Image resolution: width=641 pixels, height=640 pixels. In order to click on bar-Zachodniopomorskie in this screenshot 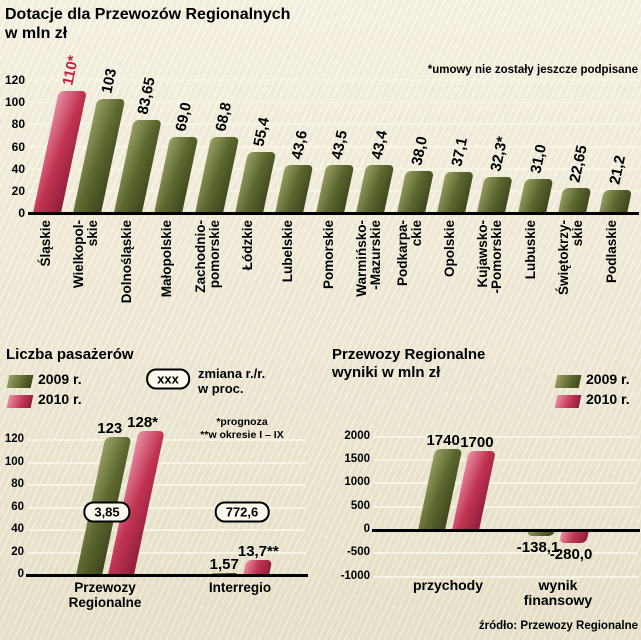, I will do `click(216, 174)`.